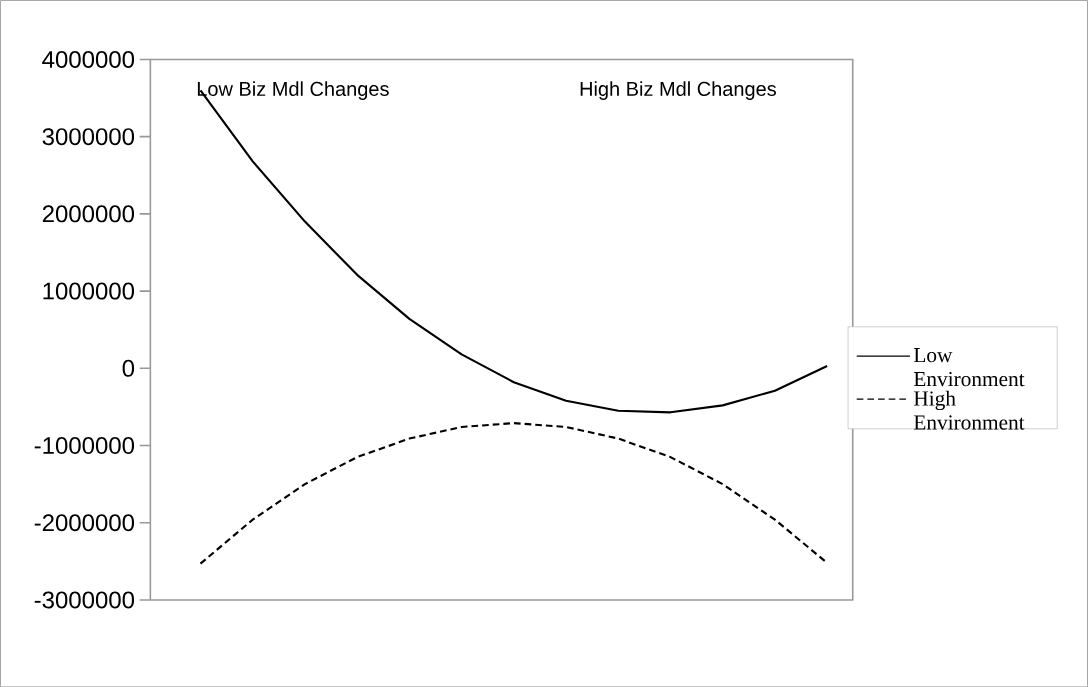  I want to click on y-tick-label: -1000000, so click(84, 445).